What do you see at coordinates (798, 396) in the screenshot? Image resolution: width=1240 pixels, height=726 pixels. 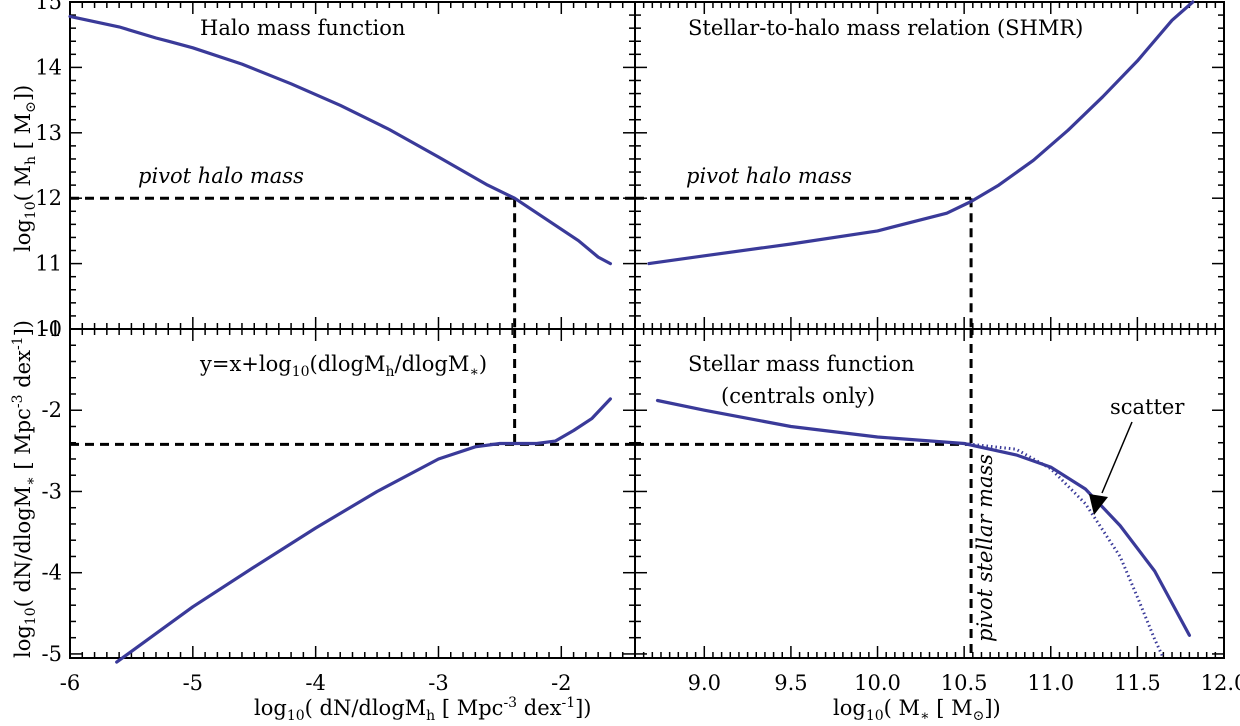 I see `br-subtitle: (centrals only)` at bounding box center [798, 396].